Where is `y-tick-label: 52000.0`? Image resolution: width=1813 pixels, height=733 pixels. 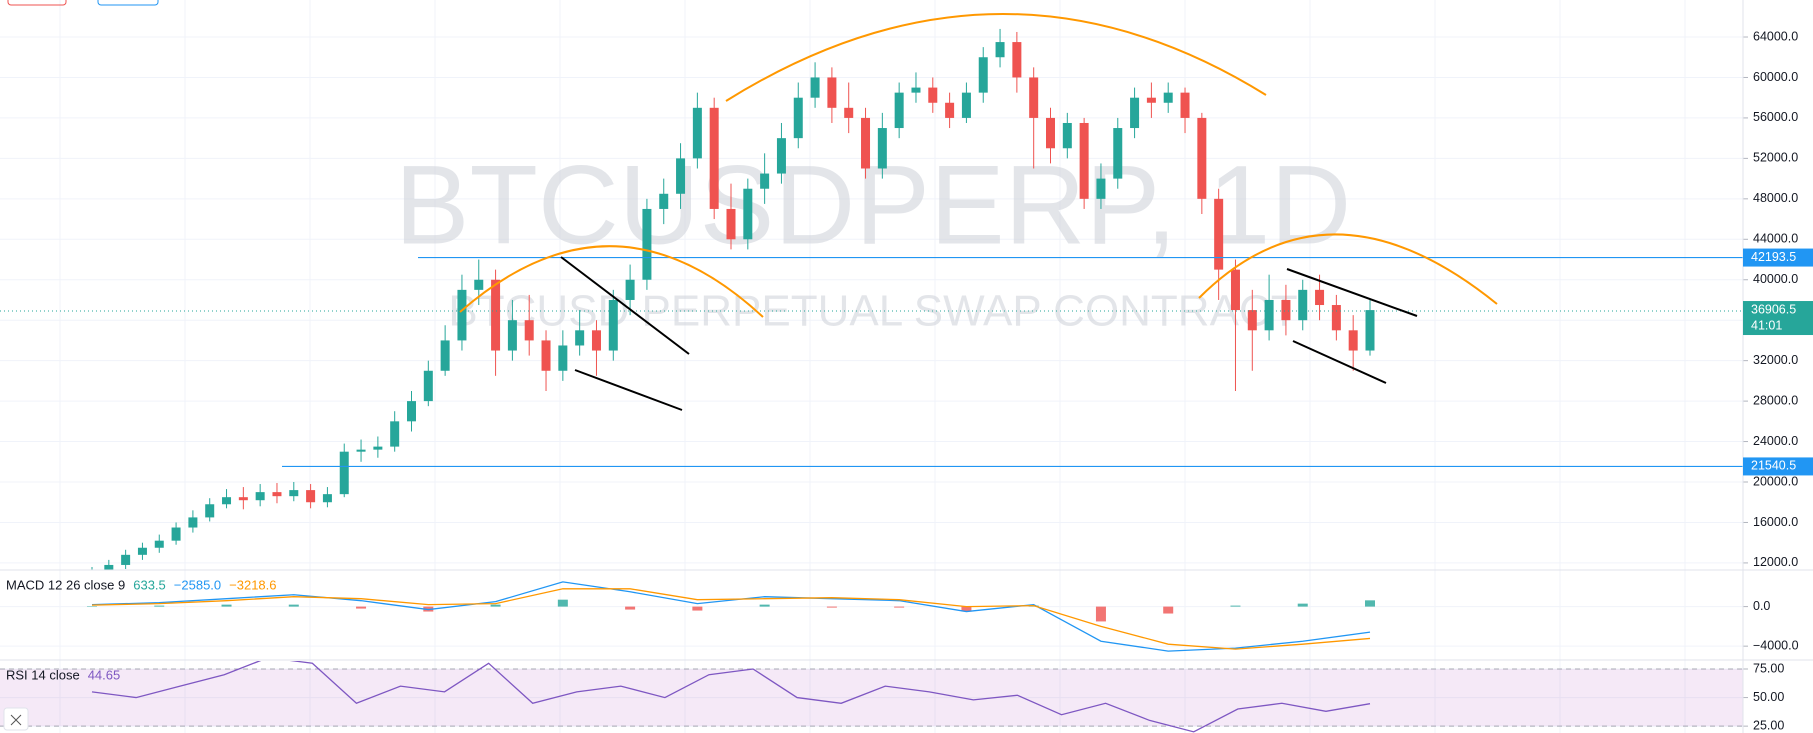 y-tick-label: 52000.0 is located at coordinates (1775, 158).